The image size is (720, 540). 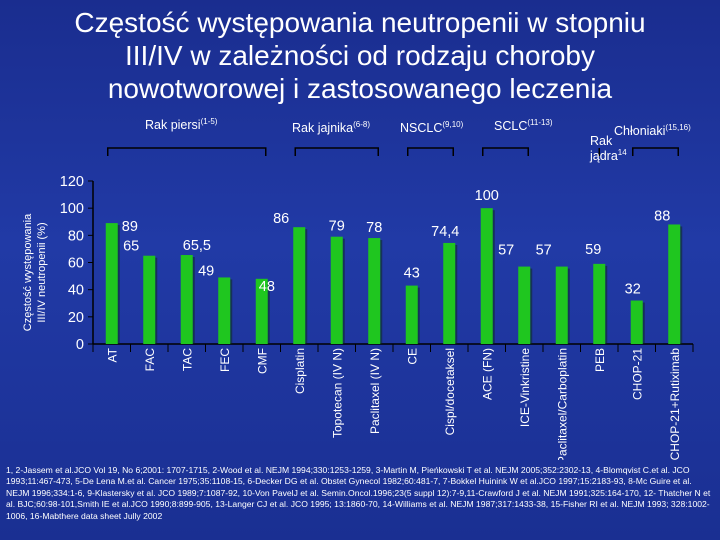 What do you see at coordinates (633, 290) in the screenshot?
I see `bar-value-label: 32` at bounding box center [633, 290].